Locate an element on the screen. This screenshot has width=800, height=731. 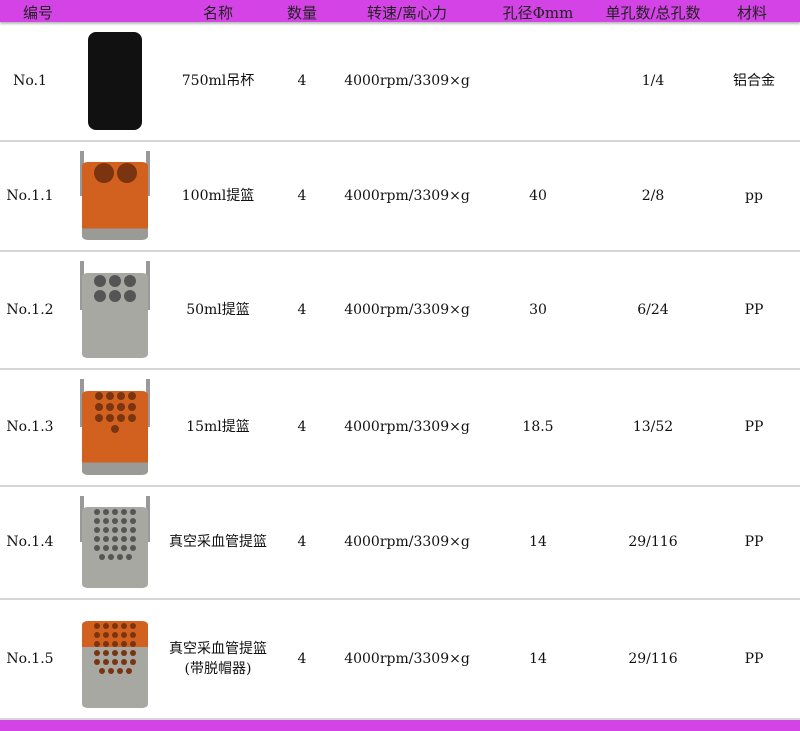
row-holes: 6/24 is located at coordinates (652, 310).